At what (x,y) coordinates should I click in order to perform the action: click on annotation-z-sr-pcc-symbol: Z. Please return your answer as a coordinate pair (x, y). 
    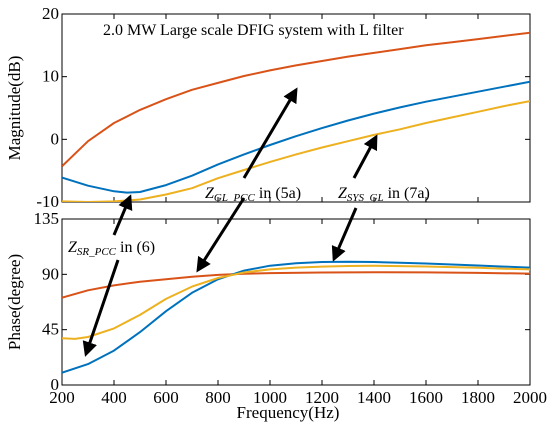
    Looking at the image, I should click on (73, 247).